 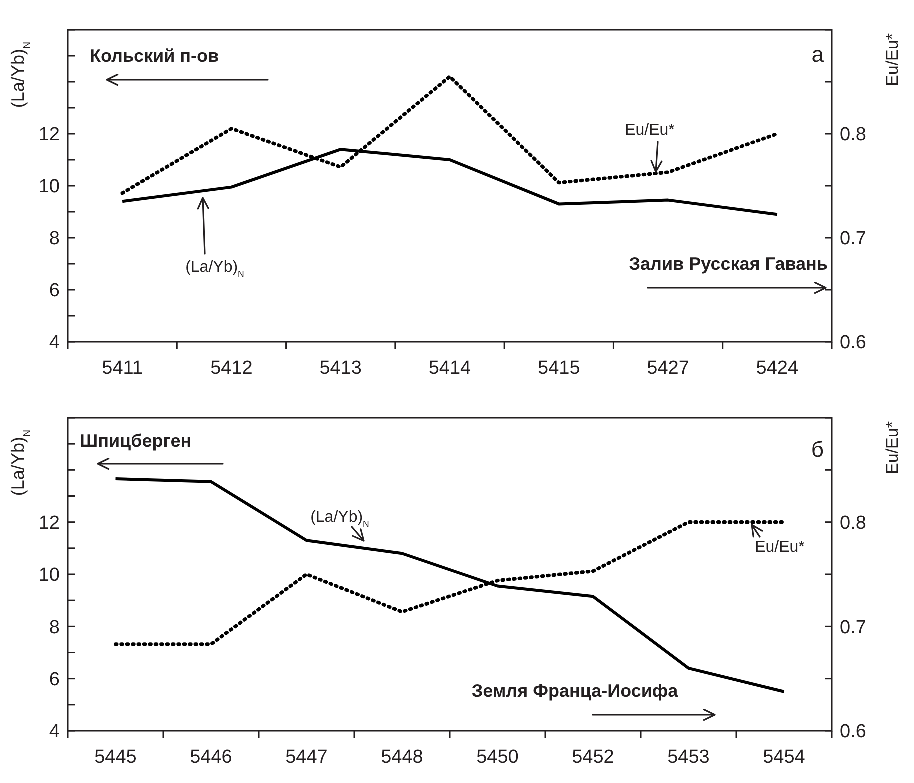 What do you see at coordinates (450, 368) in the screenshot?
I see `x-tick-label: 5414` at bounding box center [450, 368].